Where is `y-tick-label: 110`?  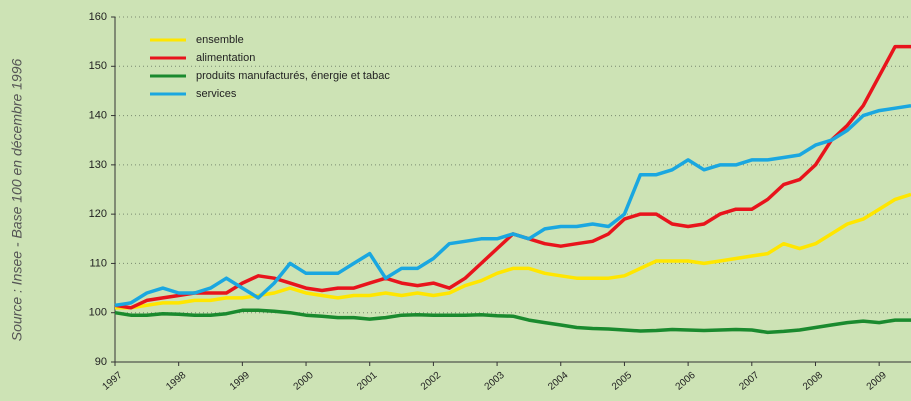 y-tick-label: 110 is located at coordinates (98, 263).